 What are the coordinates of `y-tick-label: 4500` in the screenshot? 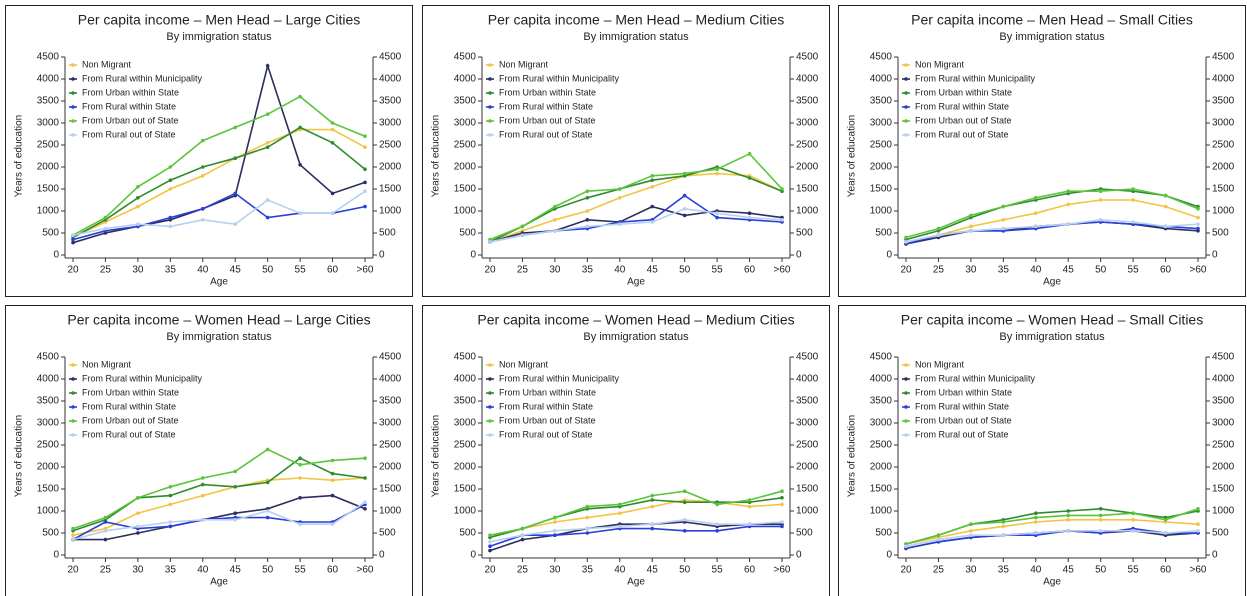 It's located at (881, 357).